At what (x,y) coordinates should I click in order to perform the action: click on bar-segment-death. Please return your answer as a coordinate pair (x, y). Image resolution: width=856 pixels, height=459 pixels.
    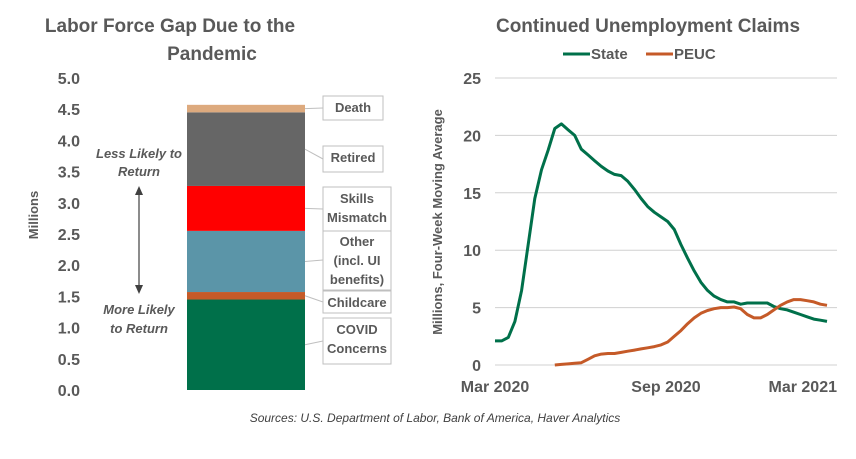
    Looking at the image, I should click on (246, 108).